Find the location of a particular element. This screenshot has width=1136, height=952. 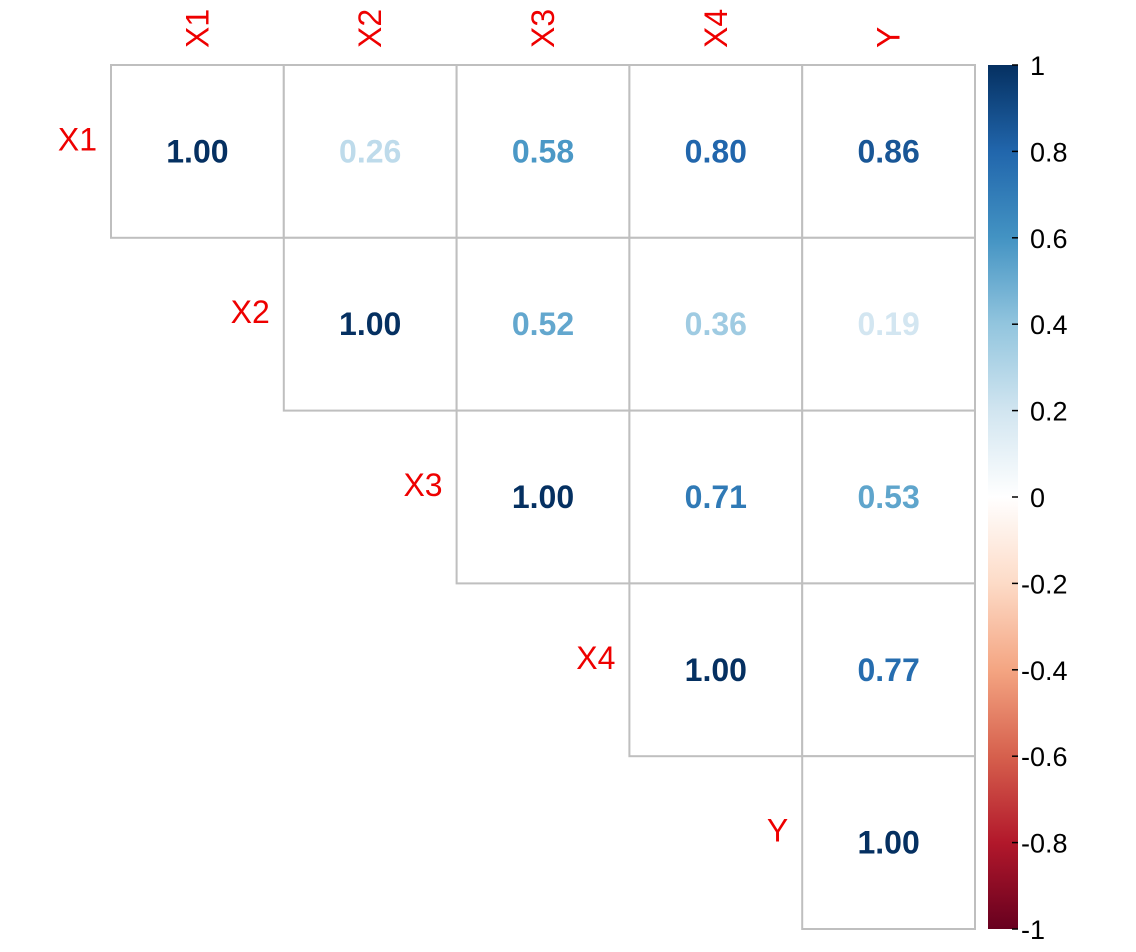

matrix-cell-X1-X4 is located at coordinates (716, 151).